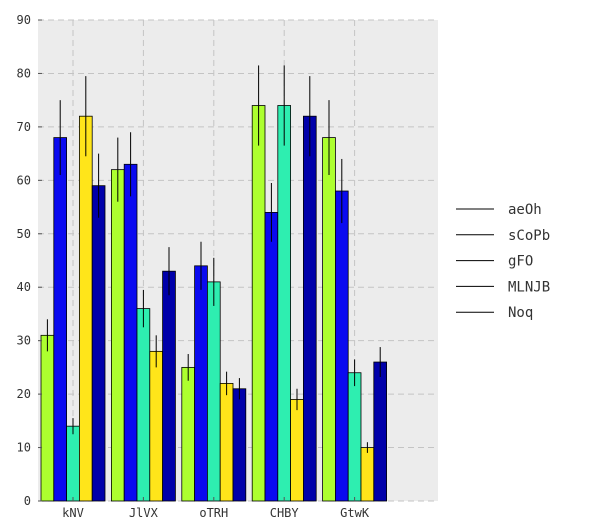 The image size is (608, 532). What do you see at coordinates (86, 308) in the screenshot?
I see `bar-MLNJB-kNV` at bounding box center [86, 308].